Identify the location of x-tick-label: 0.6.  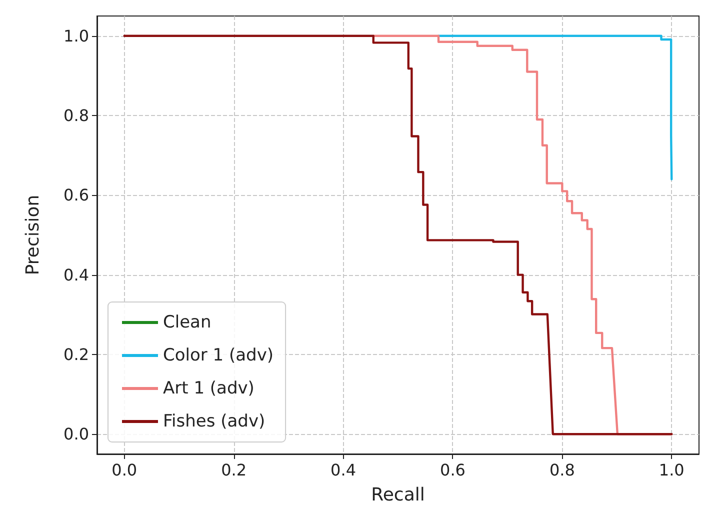
(453, 470).